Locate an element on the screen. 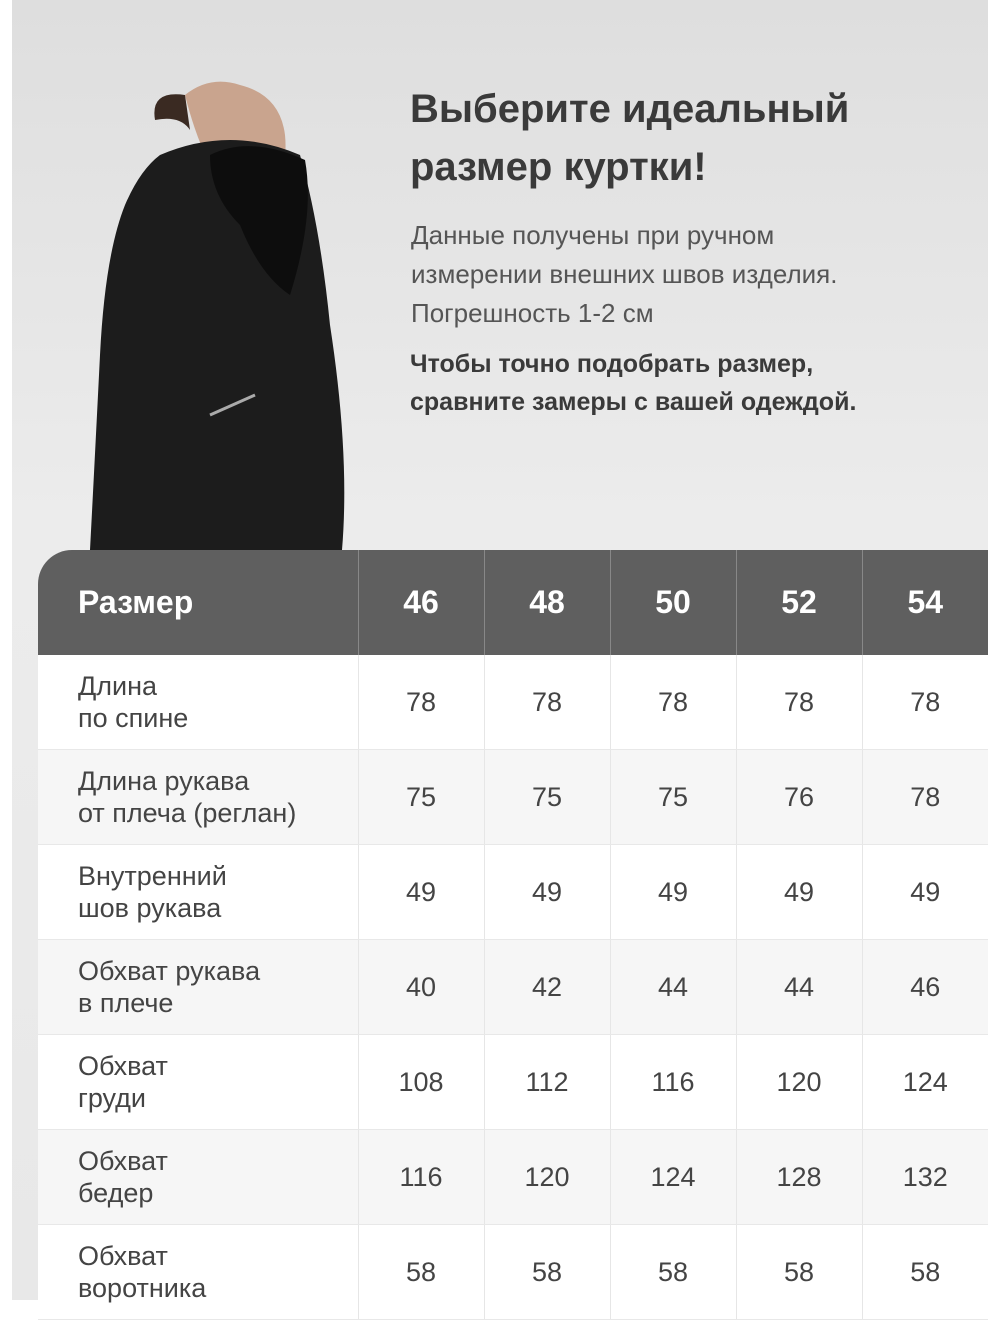 This screenshot has width=1000, height=1320. note-line: сравните замеры с вашей одеждой. is located at coordinates (633, 402).